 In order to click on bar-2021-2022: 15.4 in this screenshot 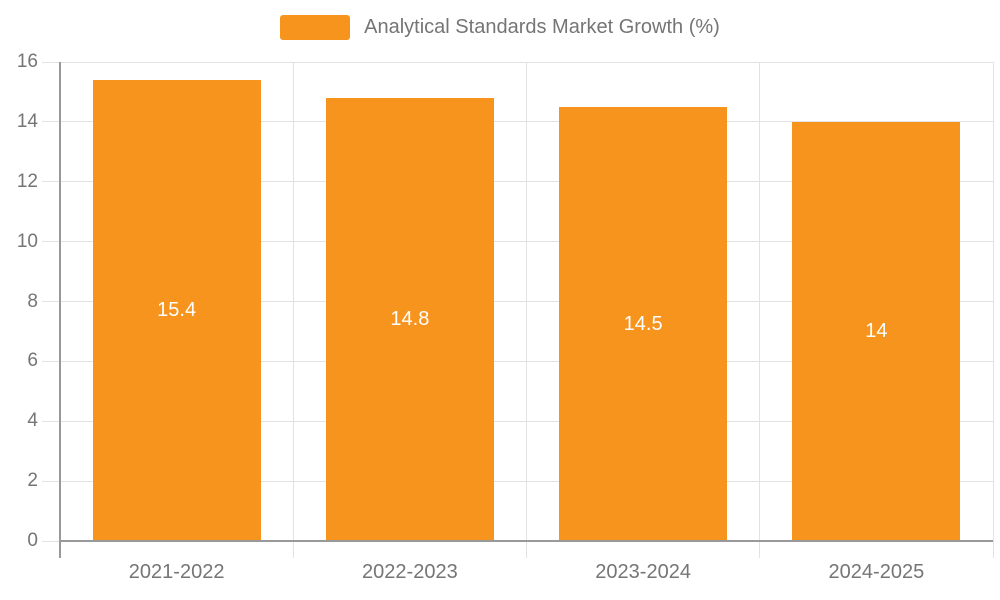, I will do `click(176, 310)`.